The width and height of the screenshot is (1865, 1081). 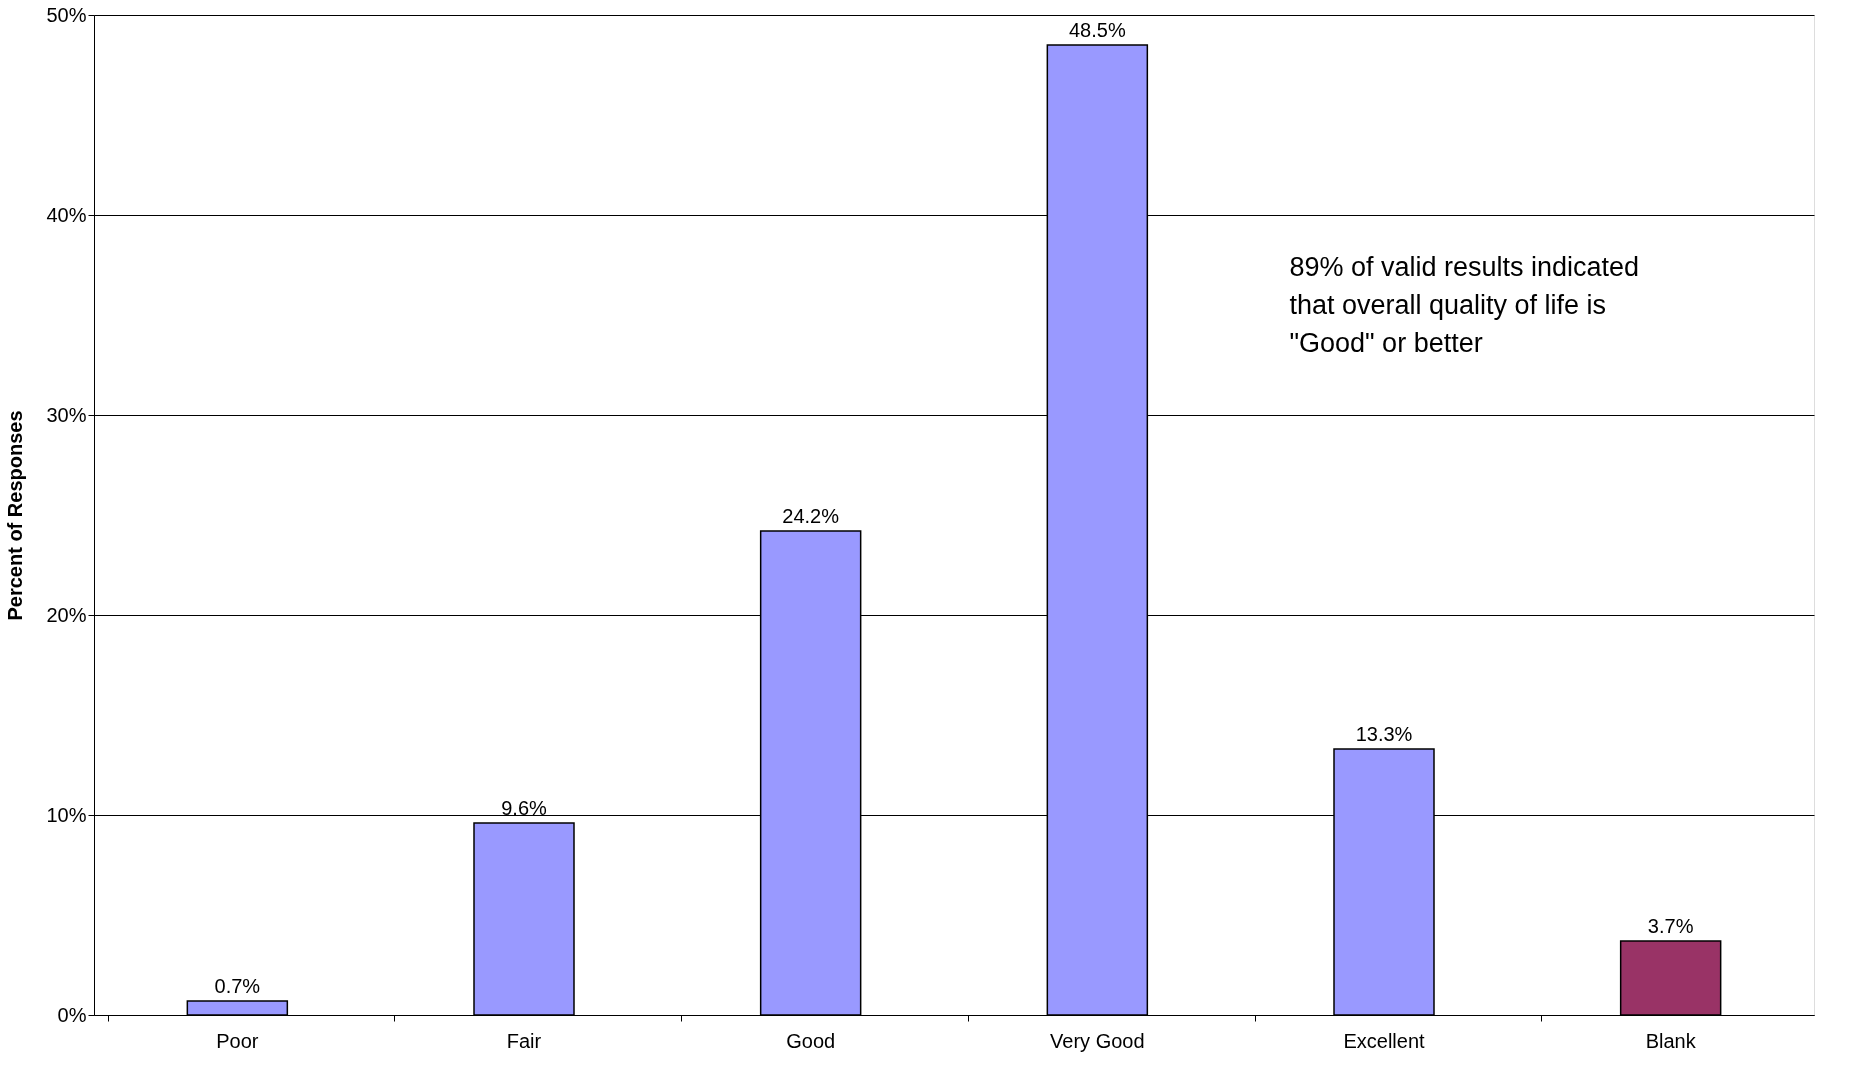 I want to click on x-tick-label: Blank, so click(x=1671, y=1040).